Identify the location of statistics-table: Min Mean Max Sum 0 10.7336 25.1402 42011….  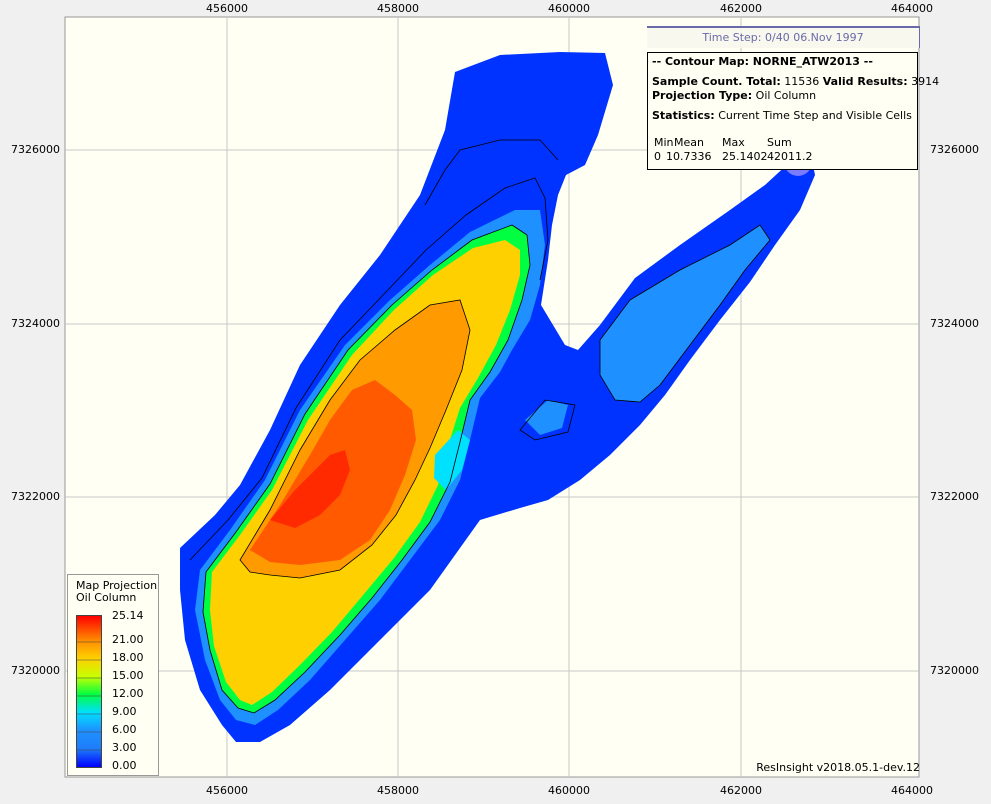
(735, 150).